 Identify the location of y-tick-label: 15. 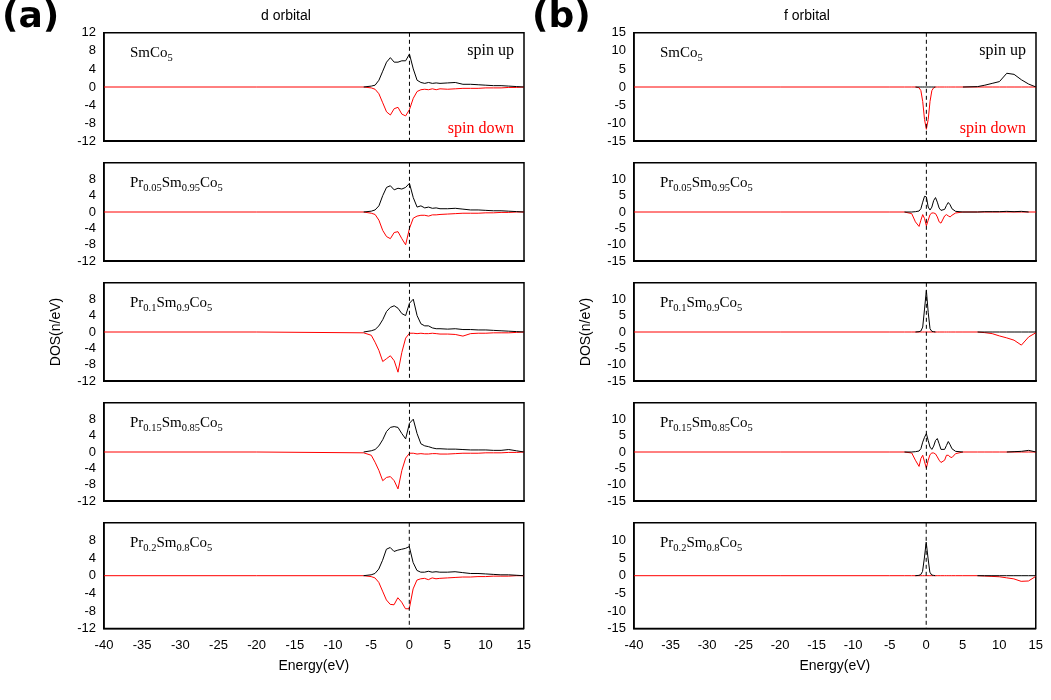
(618, 32).